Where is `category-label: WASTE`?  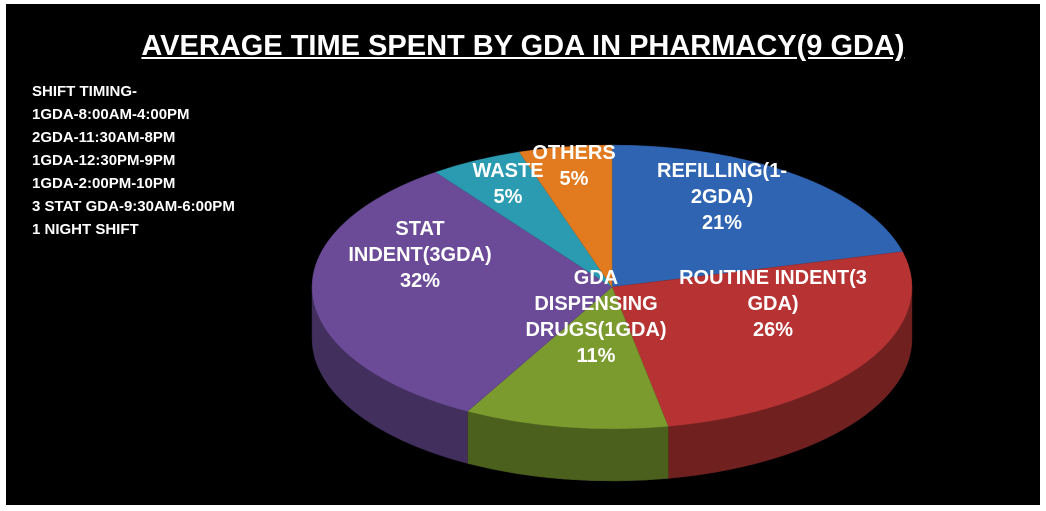 category-label: WASTE is located at coordinates (508, 171).